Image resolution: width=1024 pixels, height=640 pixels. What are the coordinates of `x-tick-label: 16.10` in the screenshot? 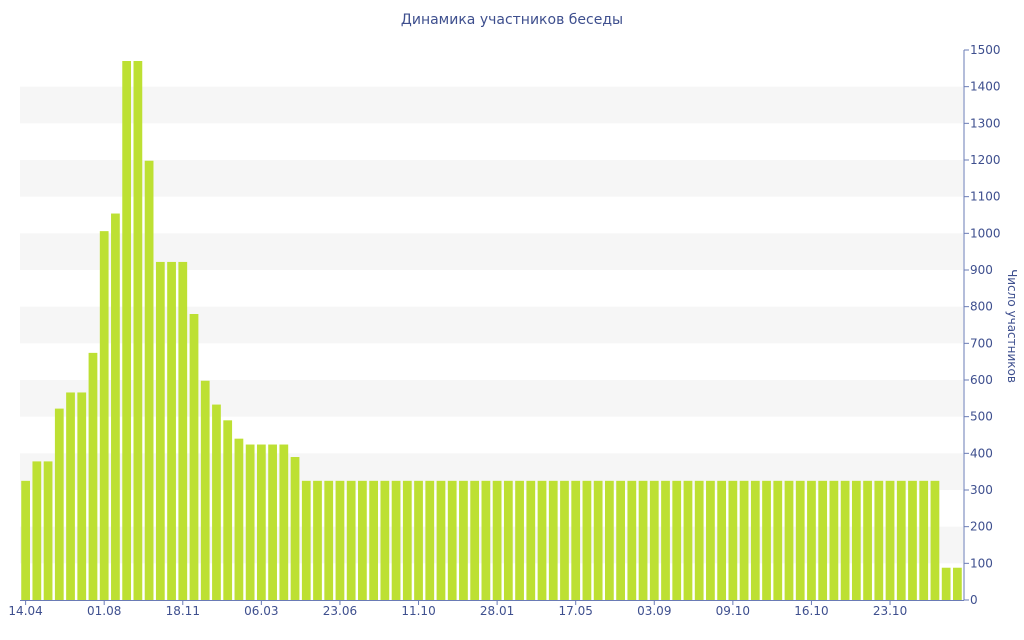 It's located at (811, 611).